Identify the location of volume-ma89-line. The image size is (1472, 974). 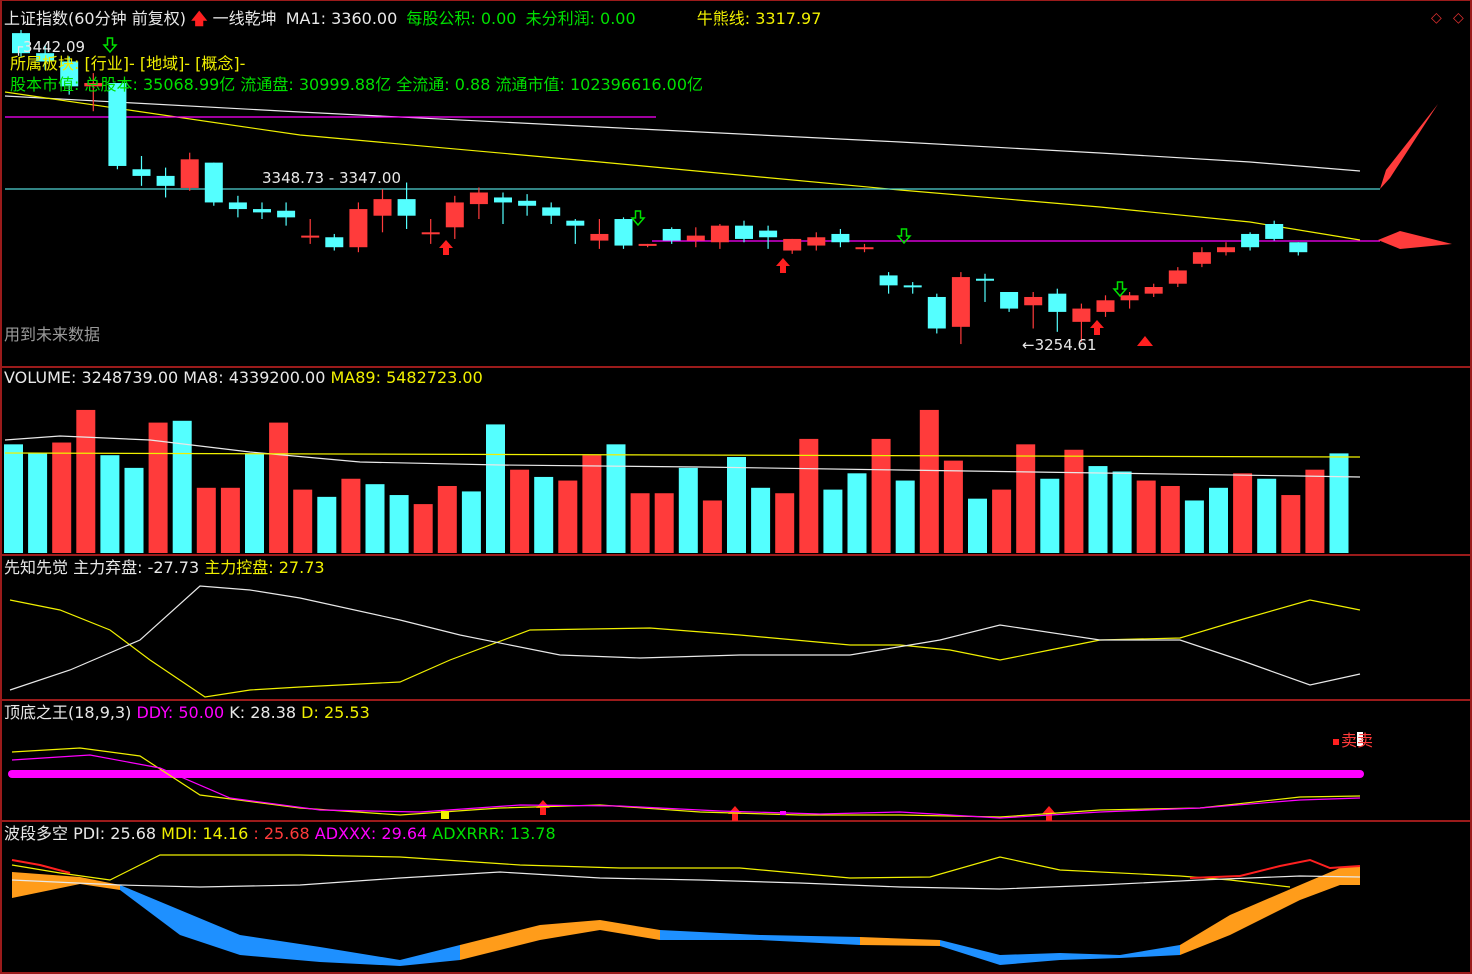
(682, 455).